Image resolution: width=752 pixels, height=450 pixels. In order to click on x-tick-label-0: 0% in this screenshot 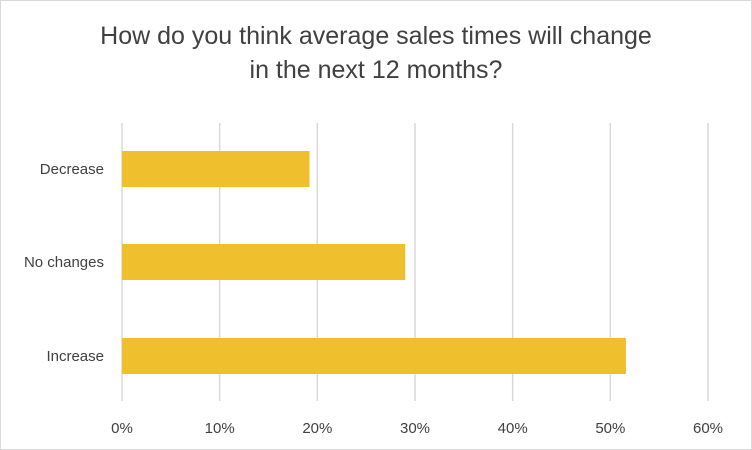, I will do `click(122, 428)`.